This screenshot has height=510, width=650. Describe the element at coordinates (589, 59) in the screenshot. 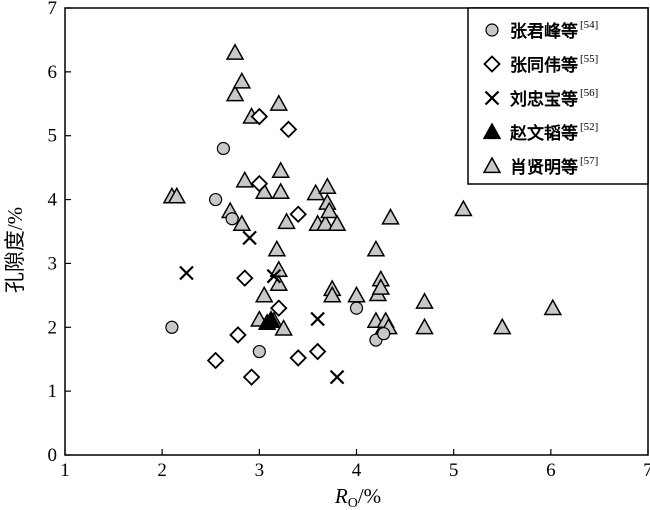

I see `legend-entry-ref: [55]` at that location.